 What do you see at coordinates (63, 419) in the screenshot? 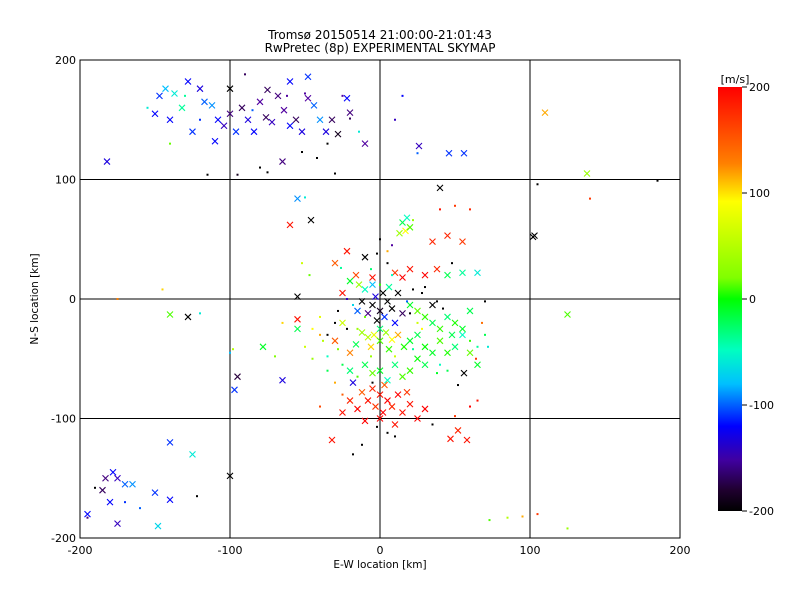
I see `y-tick-label: -100` at bounding box center [63, 419].